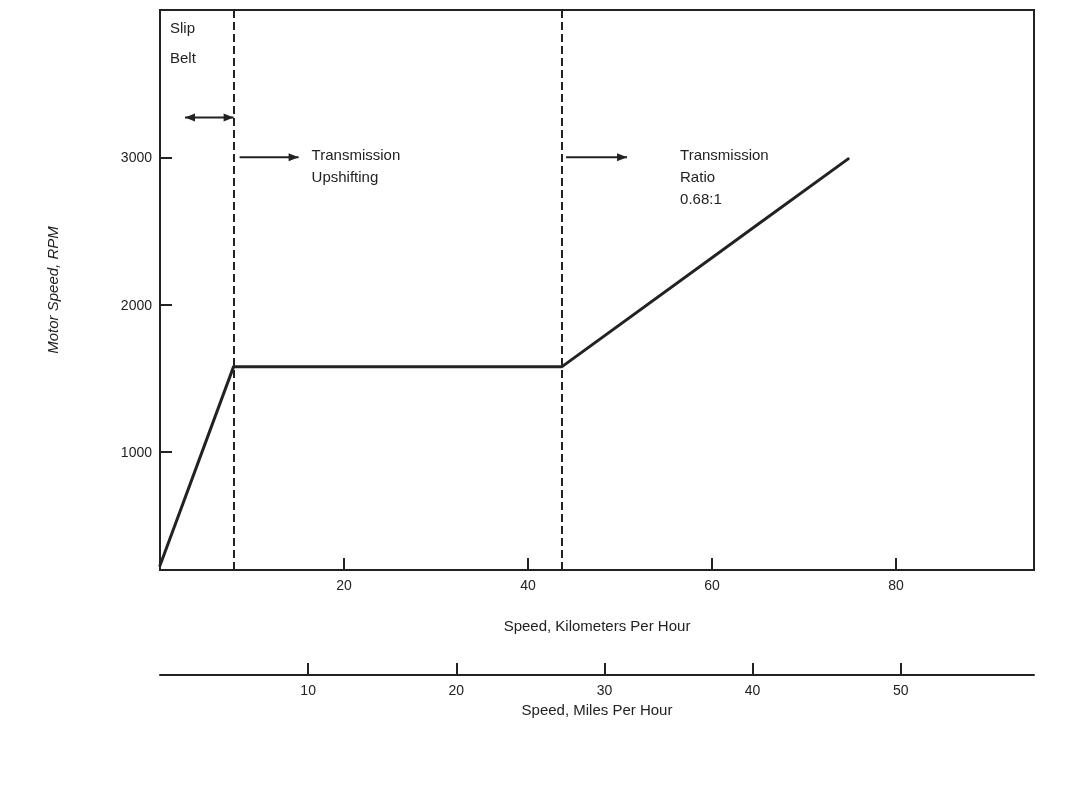 The height and width of the screenshot is (803, 1066). Describe the element at coordinates (896, 585) in the screenshot. I see `x-tick-label: 80` at that location.